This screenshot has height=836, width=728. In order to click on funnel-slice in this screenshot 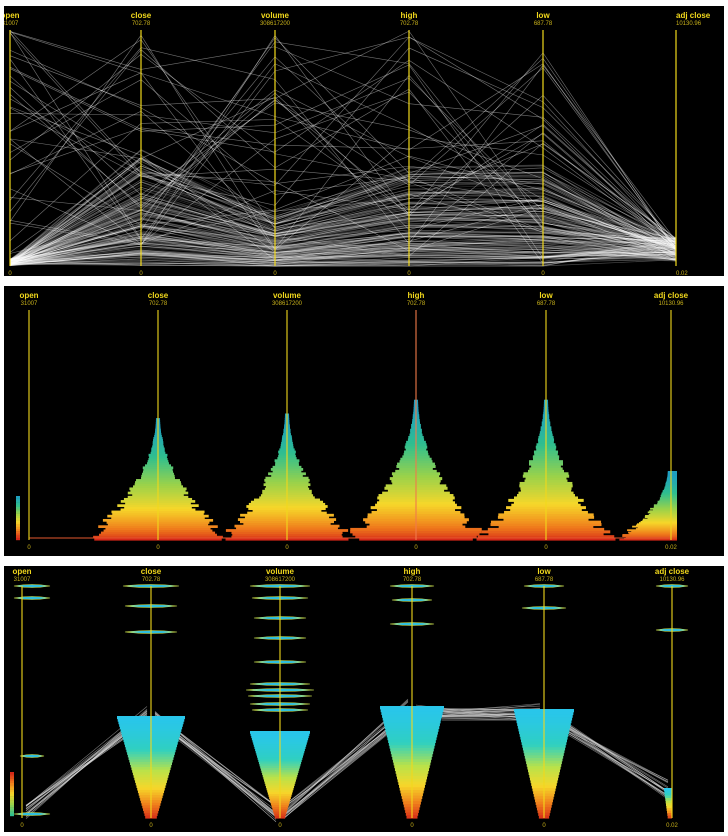, I will do `click(670, 817)`.